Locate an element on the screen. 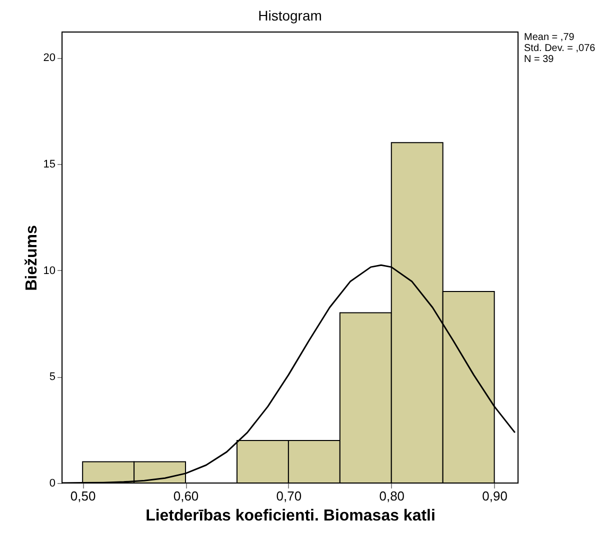 This screenshot has height=542, width=612. text: N = 39 is located at coordinates (539, 59).